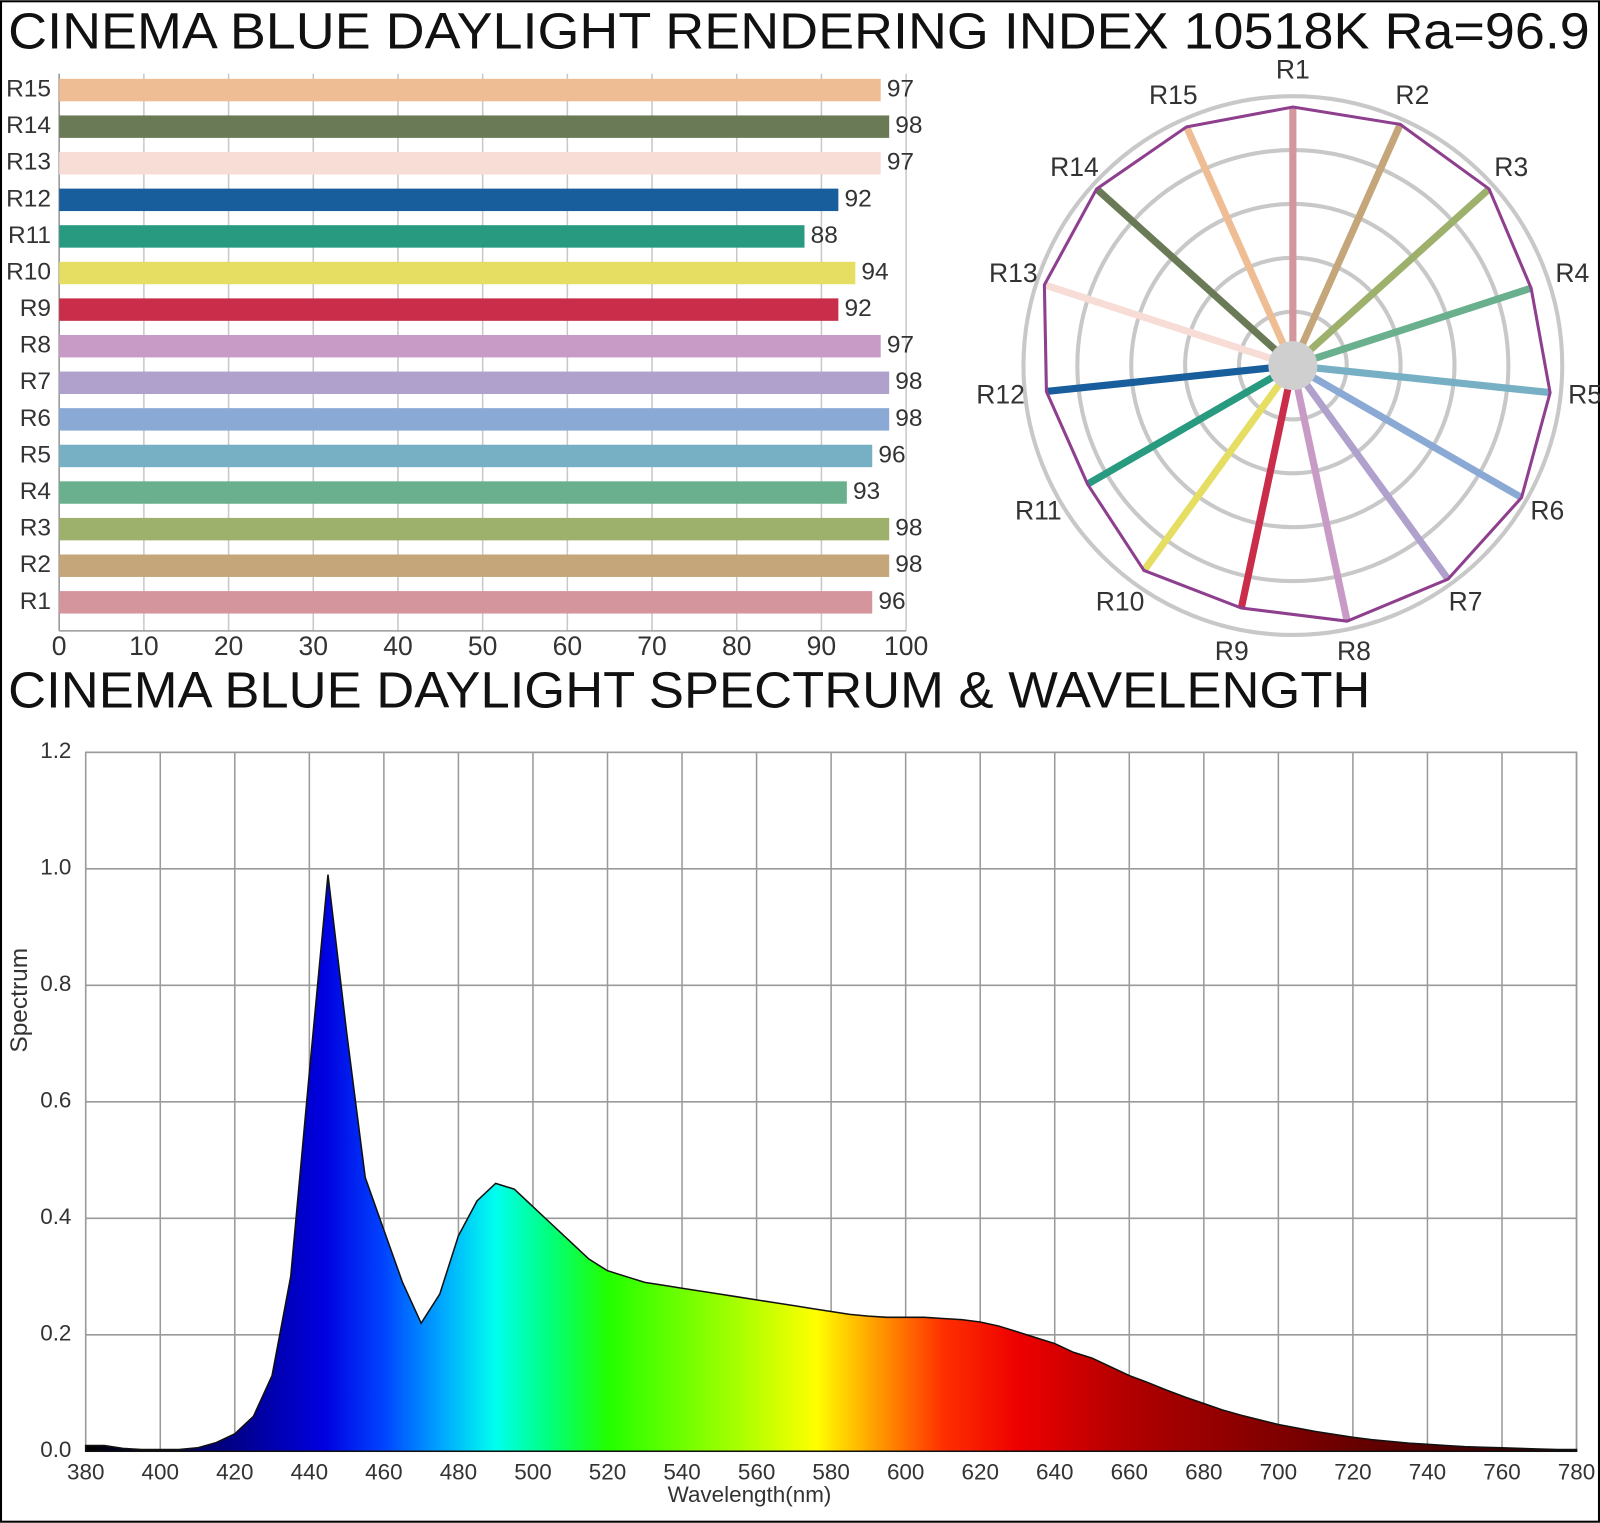 This screenshot has width=1600, height=1523. I want to click on x-tick-label: 70, so click(652, 646).